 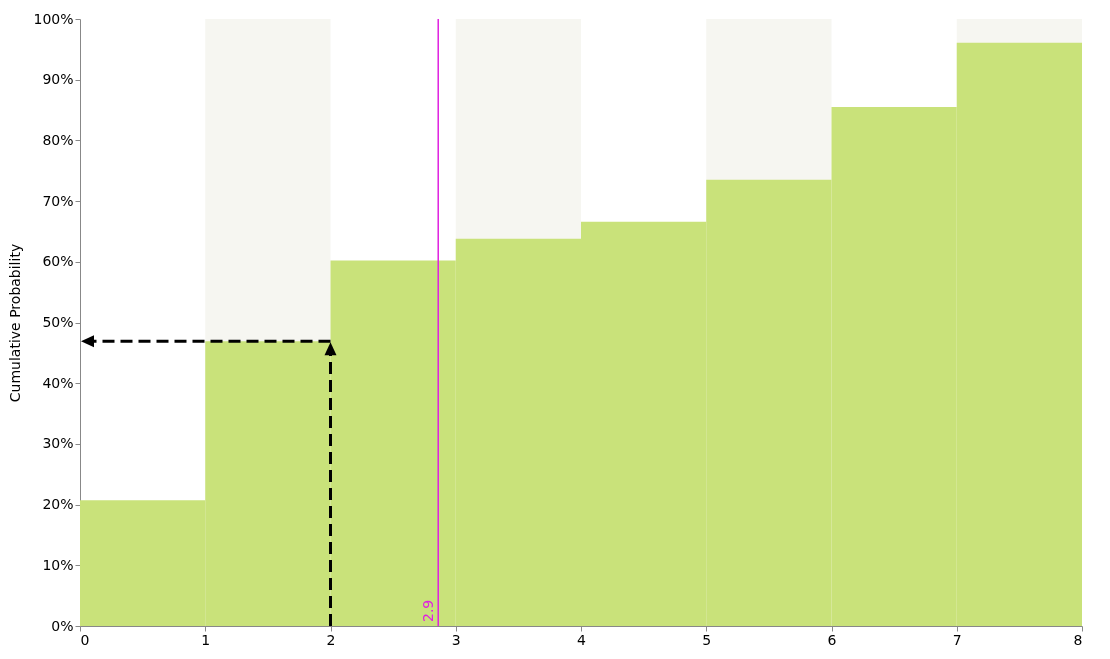 I want to click on y-axis-title: Cumulative Probability, so click(x=15, y=323).